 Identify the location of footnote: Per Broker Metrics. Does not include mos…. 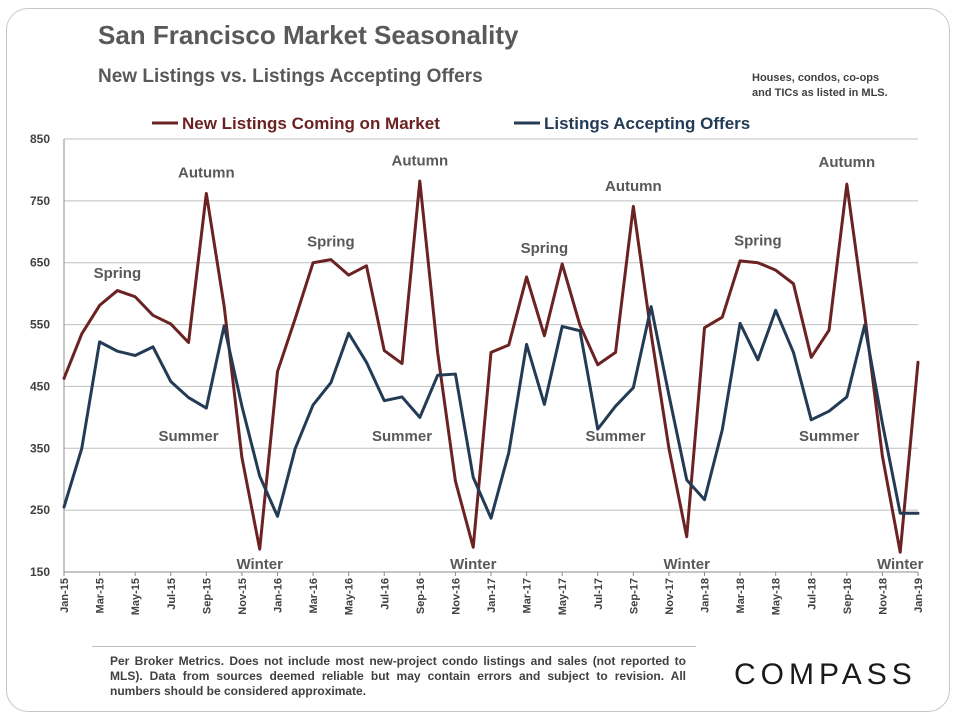
(398, 676).